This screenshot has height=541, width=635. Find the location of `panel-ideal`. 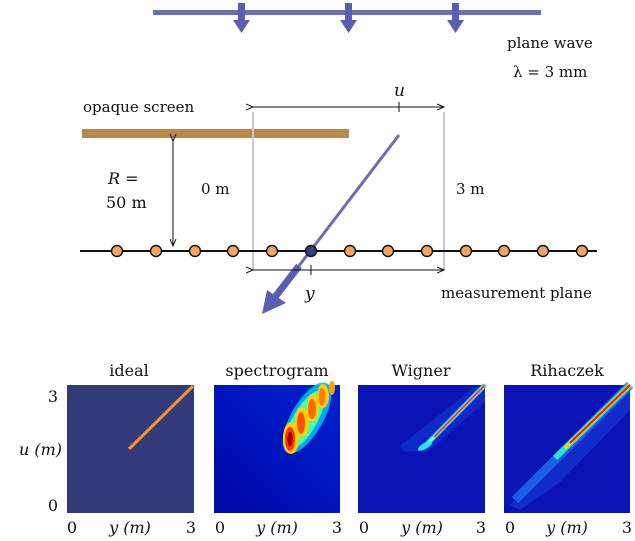

panel-ideal is located at coordinates (131, 448).